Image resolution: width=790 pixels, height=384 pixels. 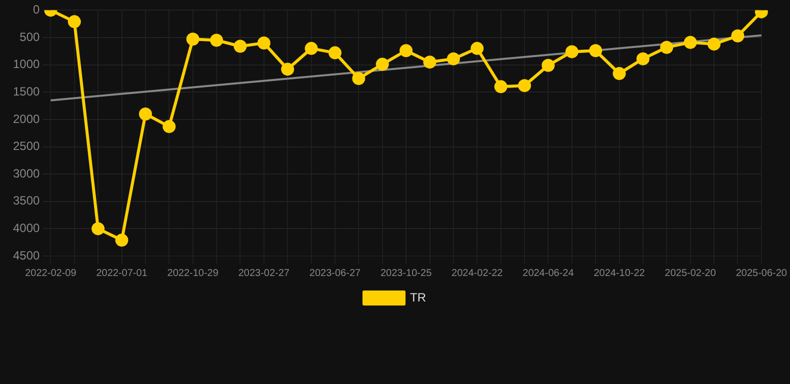 I want to click on x-tick-label: 2023-06-27, so click(x=335, y=273).